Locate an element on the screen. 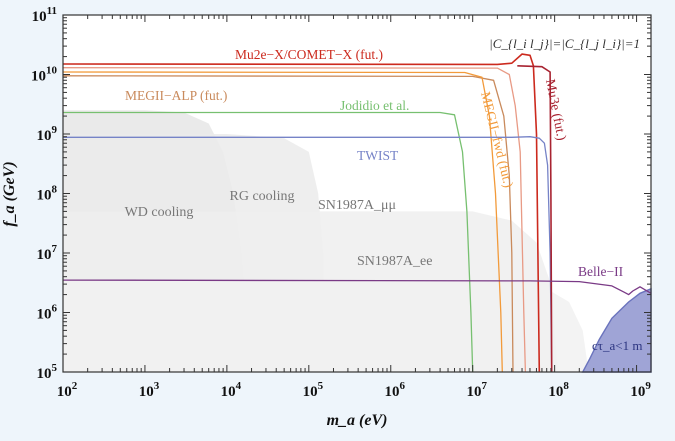  y-tick-label: 10⁵ is located at coordinates (47, 372).